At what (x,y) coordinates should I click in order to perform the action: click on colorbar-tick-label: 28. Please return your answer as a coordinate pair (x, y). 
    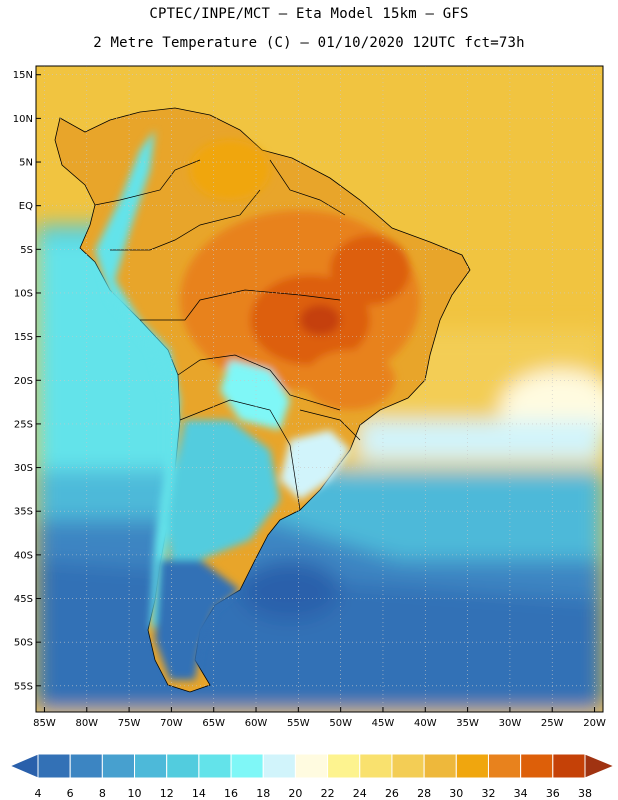
    Looking at the image, I should click on (424, 793).